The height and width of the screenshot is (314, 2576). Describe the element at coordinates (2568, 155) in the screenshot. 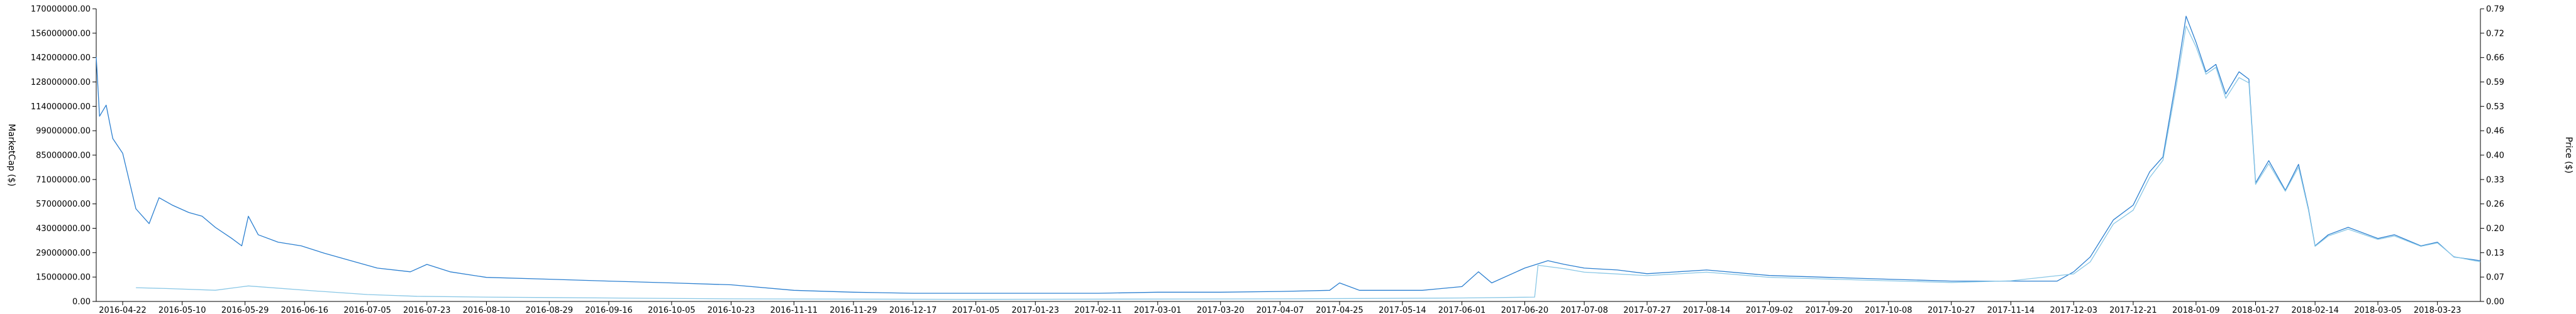

I see `right-axis-title: Price ($)` at that location.